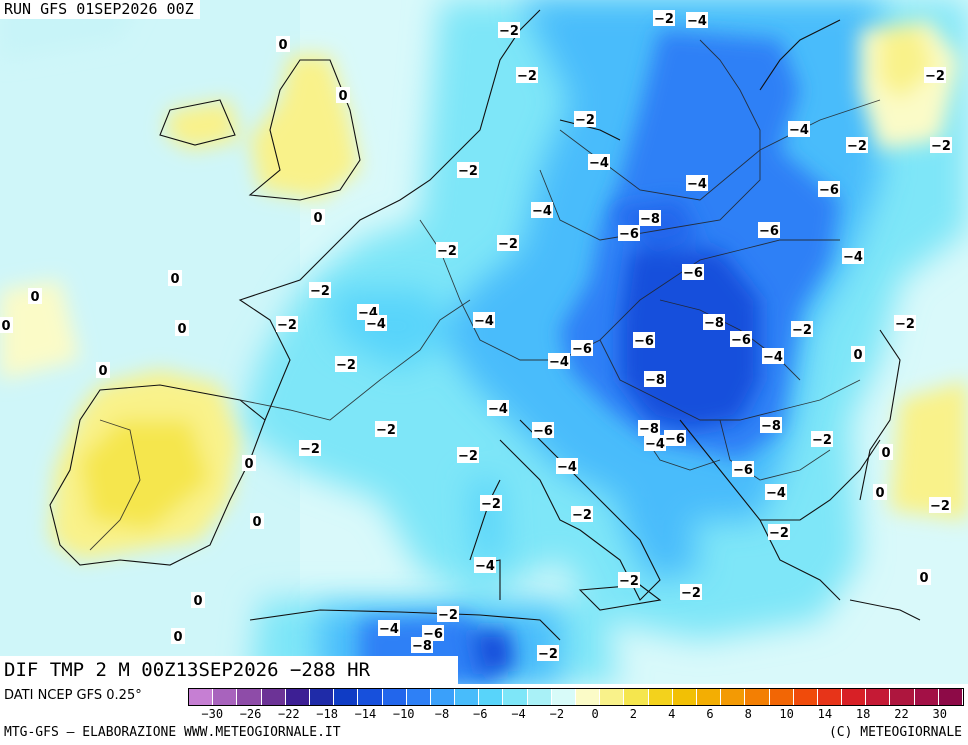  I want to click on legend-tick-label: 2, so click(633, 714).